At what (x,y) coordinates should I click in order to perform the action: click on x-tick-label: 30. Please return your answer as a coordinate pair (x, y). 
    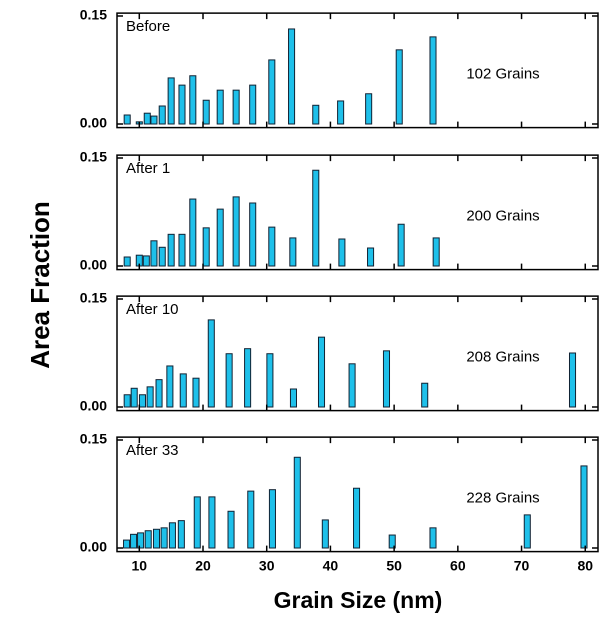
    Looking at the image, I should click on (267, 565).